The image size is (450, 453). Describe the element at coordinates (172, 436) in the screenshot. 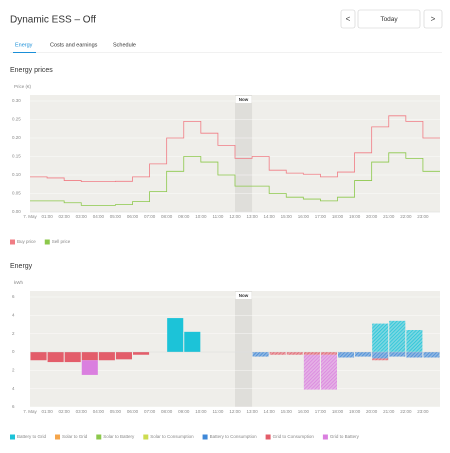

I see `legend-label: Solar to Consumption` at that location.